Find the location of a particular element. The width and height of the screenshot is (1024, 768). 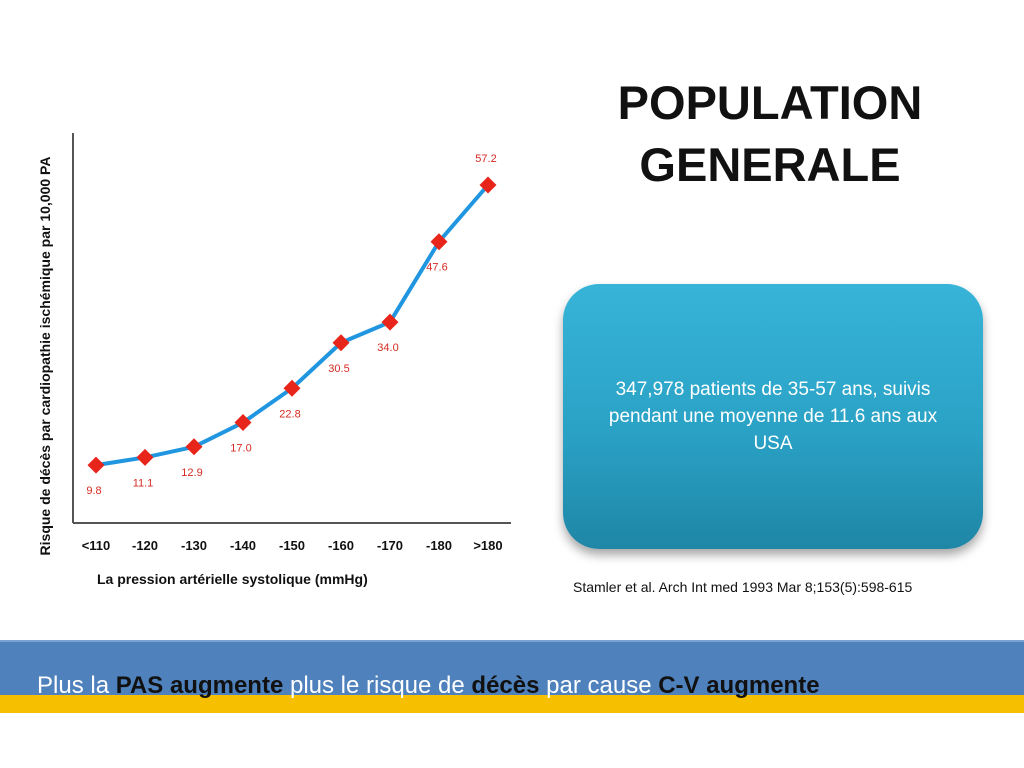

x-tick-label: -180 is located at coordinates (439, 545).